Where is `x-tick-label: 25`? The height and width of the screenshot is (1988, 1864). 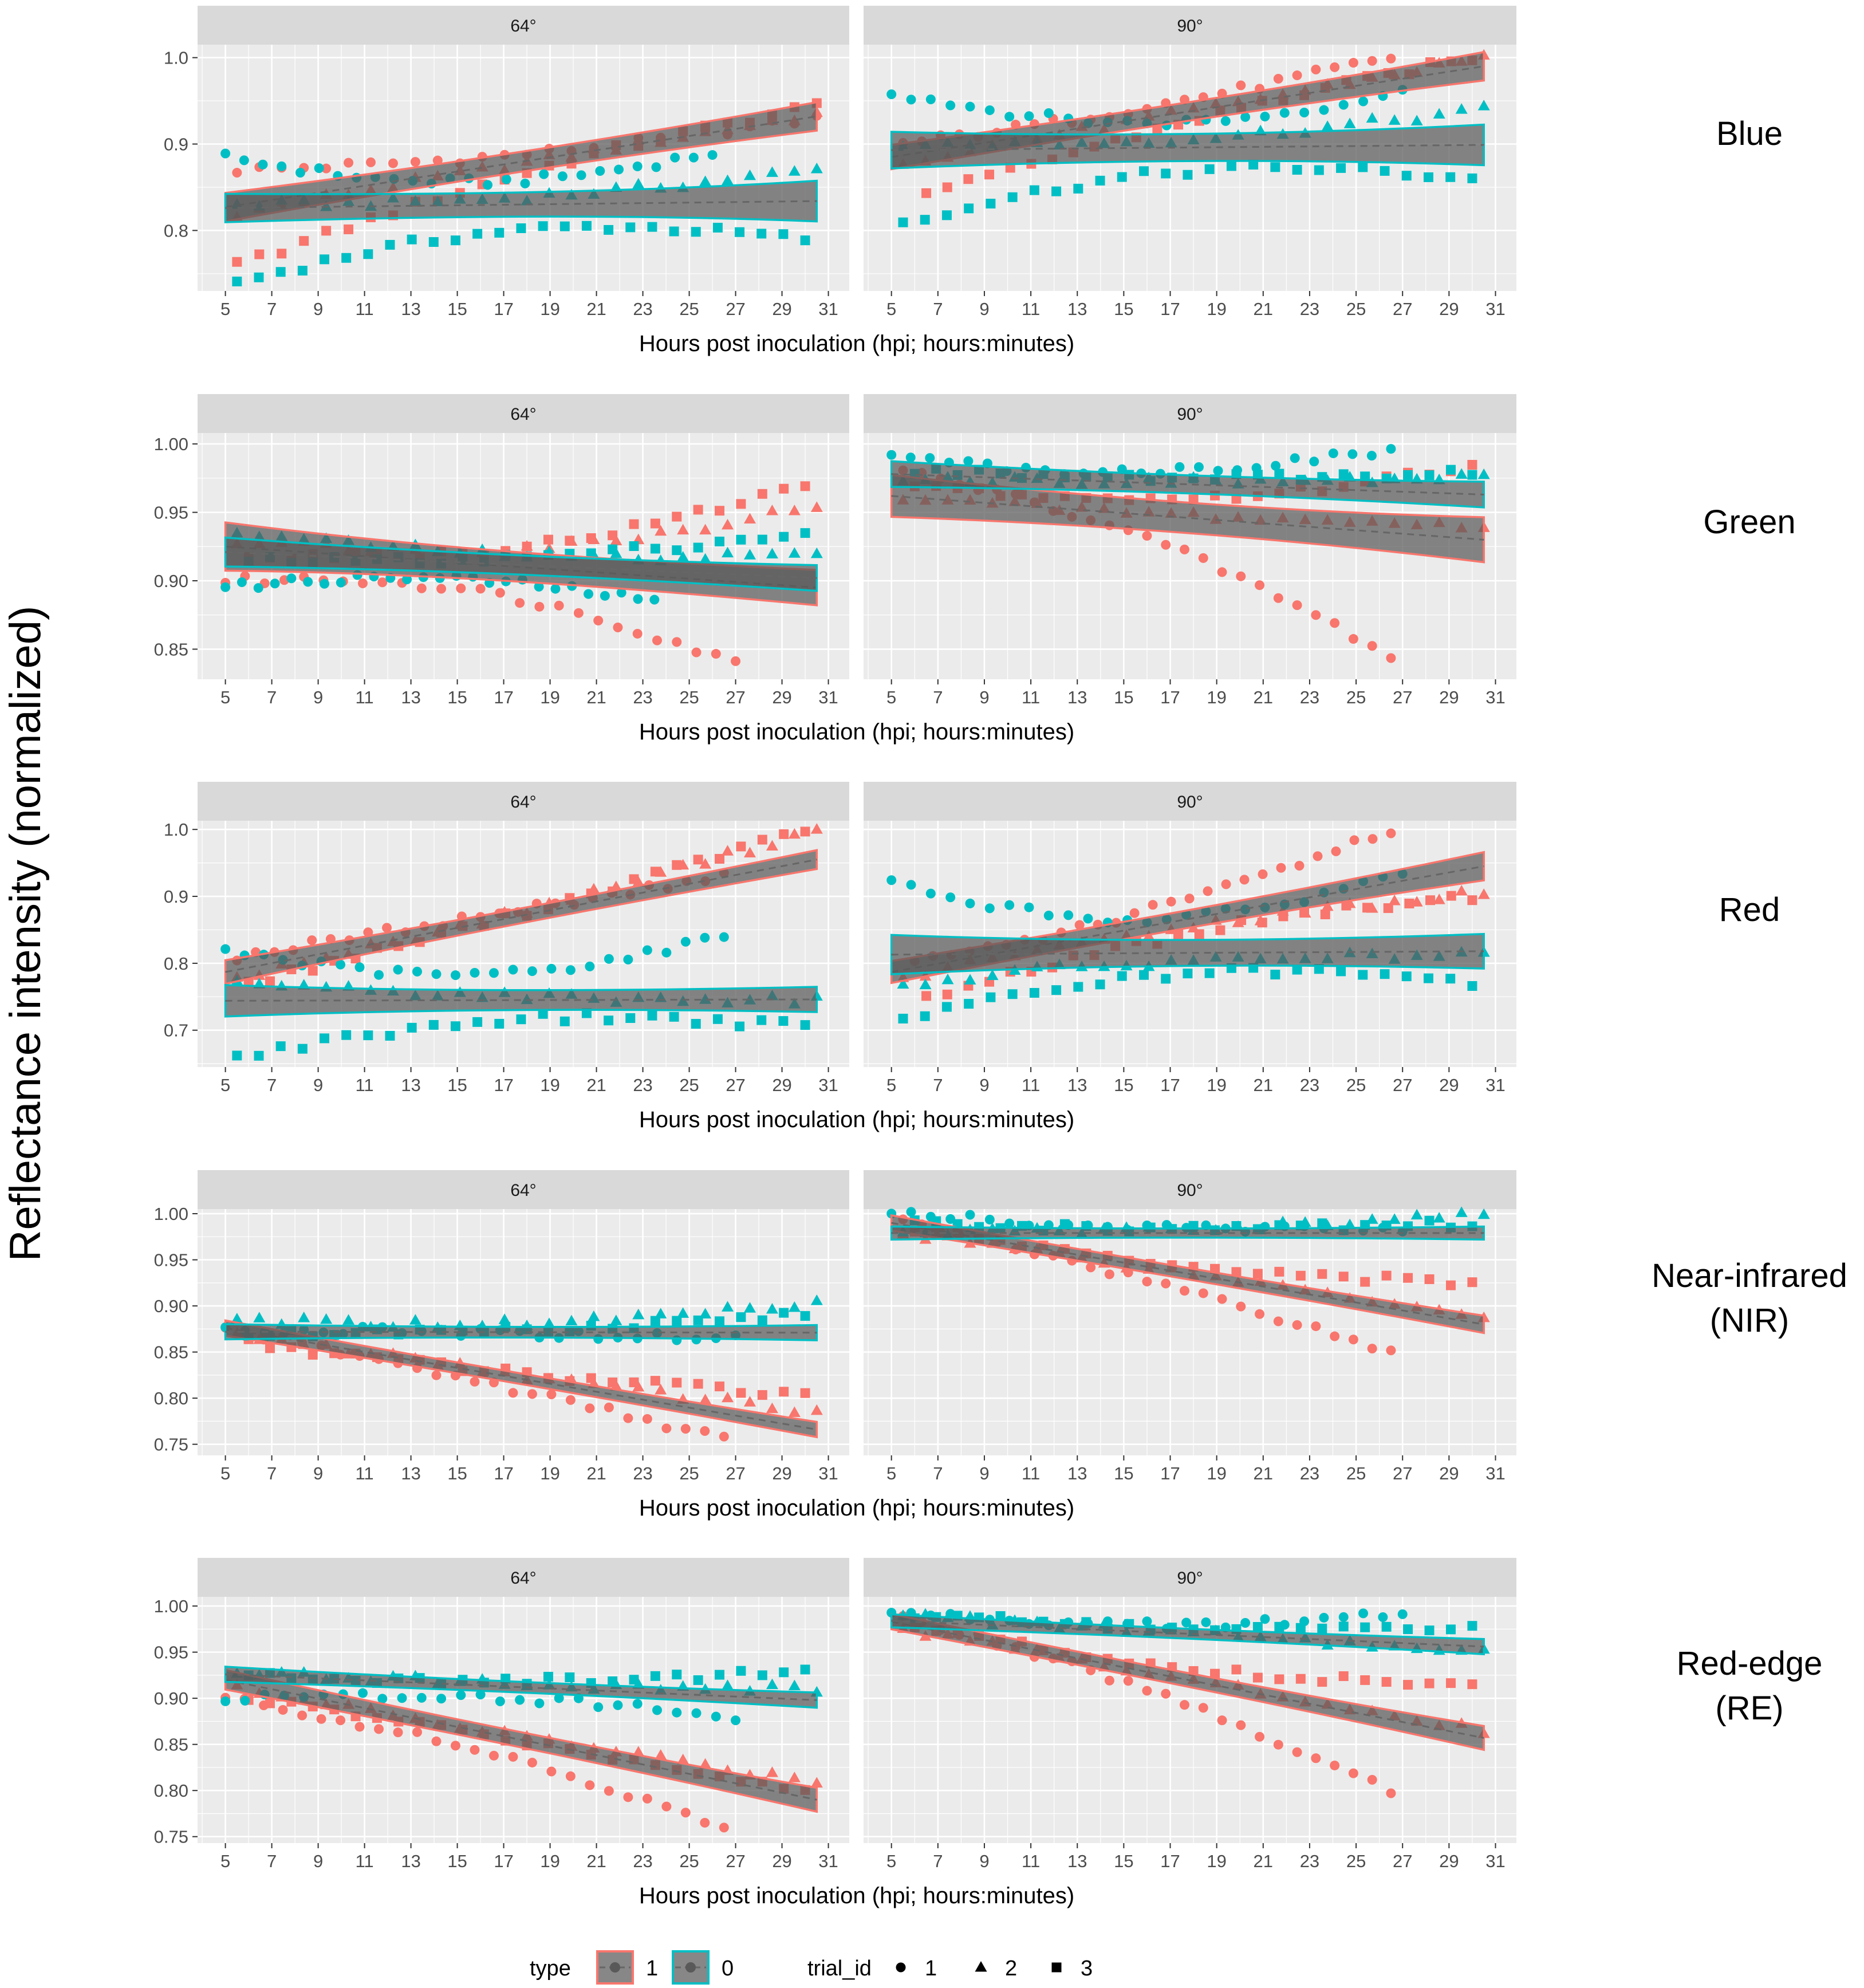
x-tick-label: 25 is located at coordinates (1356, 1473).